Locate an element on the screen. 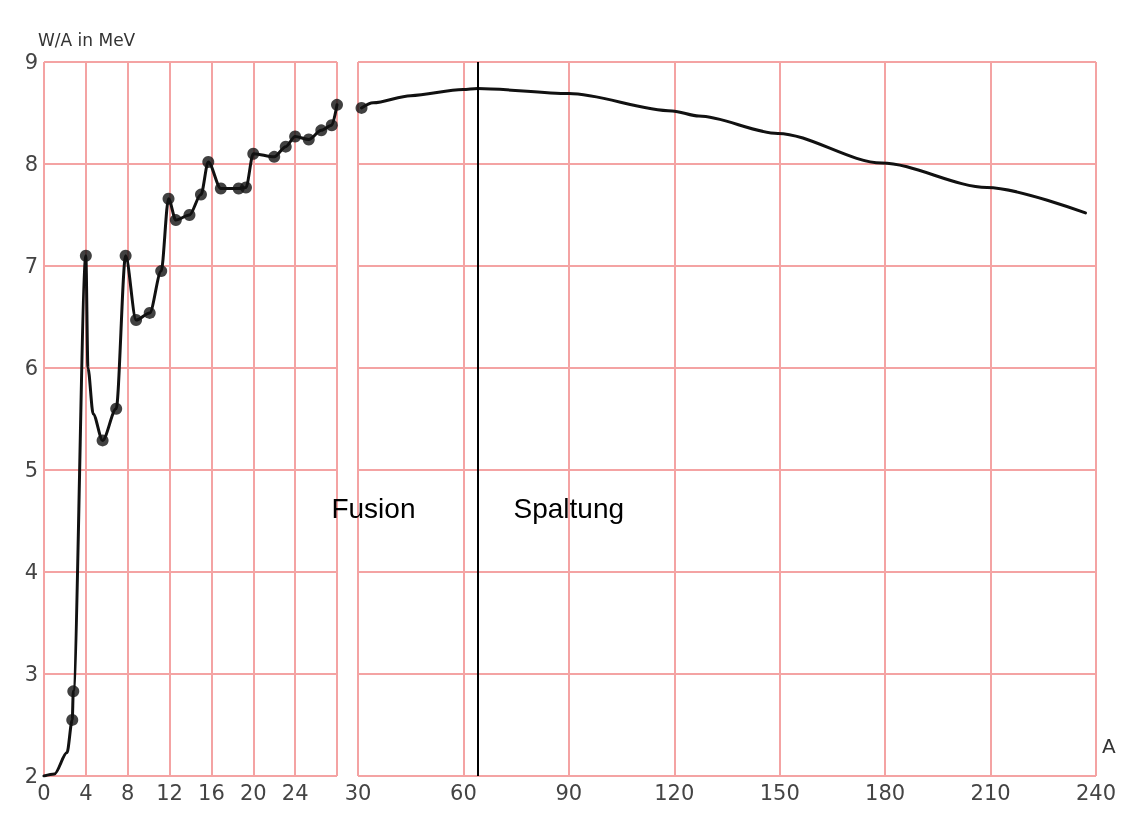 The image size is (1137, 822). x-tick-label: 24 is located at coordinates (295, 792).